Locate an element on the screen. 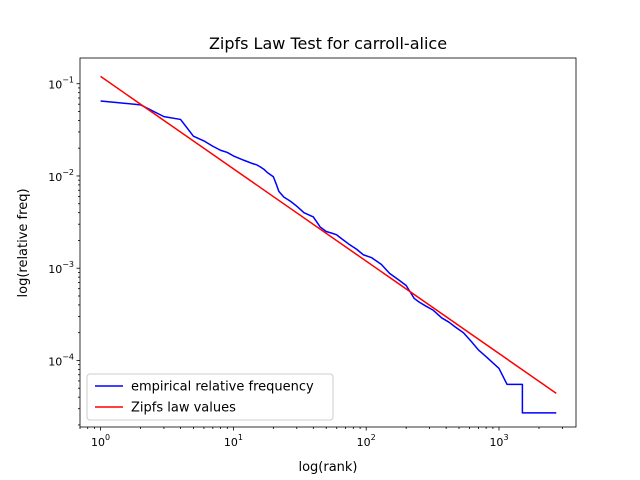 The width and height of the screenshot is (640, 480). x-tick-label: 10³ is located at coordinates (498, 441).